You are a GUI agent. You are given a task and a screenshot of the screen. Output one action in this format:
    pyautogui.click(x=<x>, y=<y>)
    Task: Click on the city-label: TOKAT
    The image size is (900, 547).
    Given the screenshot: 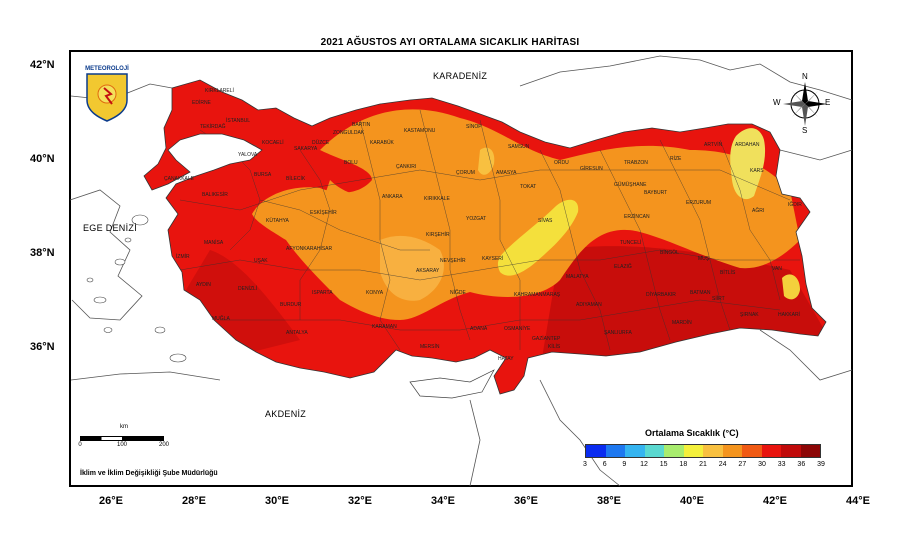 What is the action you would take?
    pyautogui.click(x=528, y=187)
    